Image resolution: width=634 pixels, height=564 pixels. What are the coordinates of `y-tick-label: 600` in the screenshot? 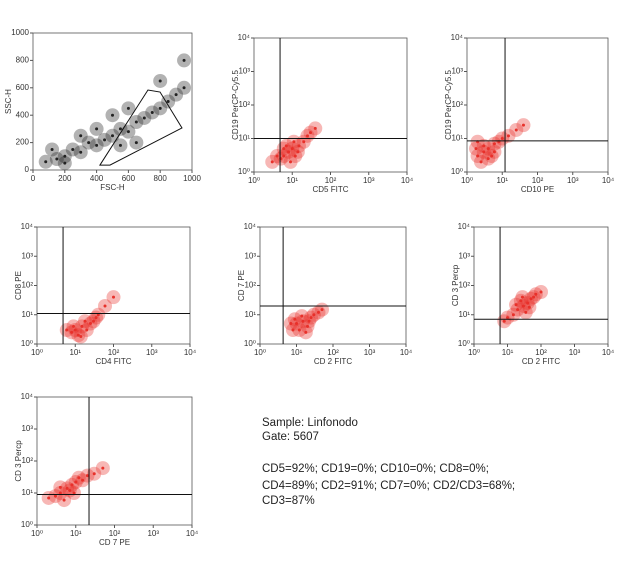 It's located at (23, 87).